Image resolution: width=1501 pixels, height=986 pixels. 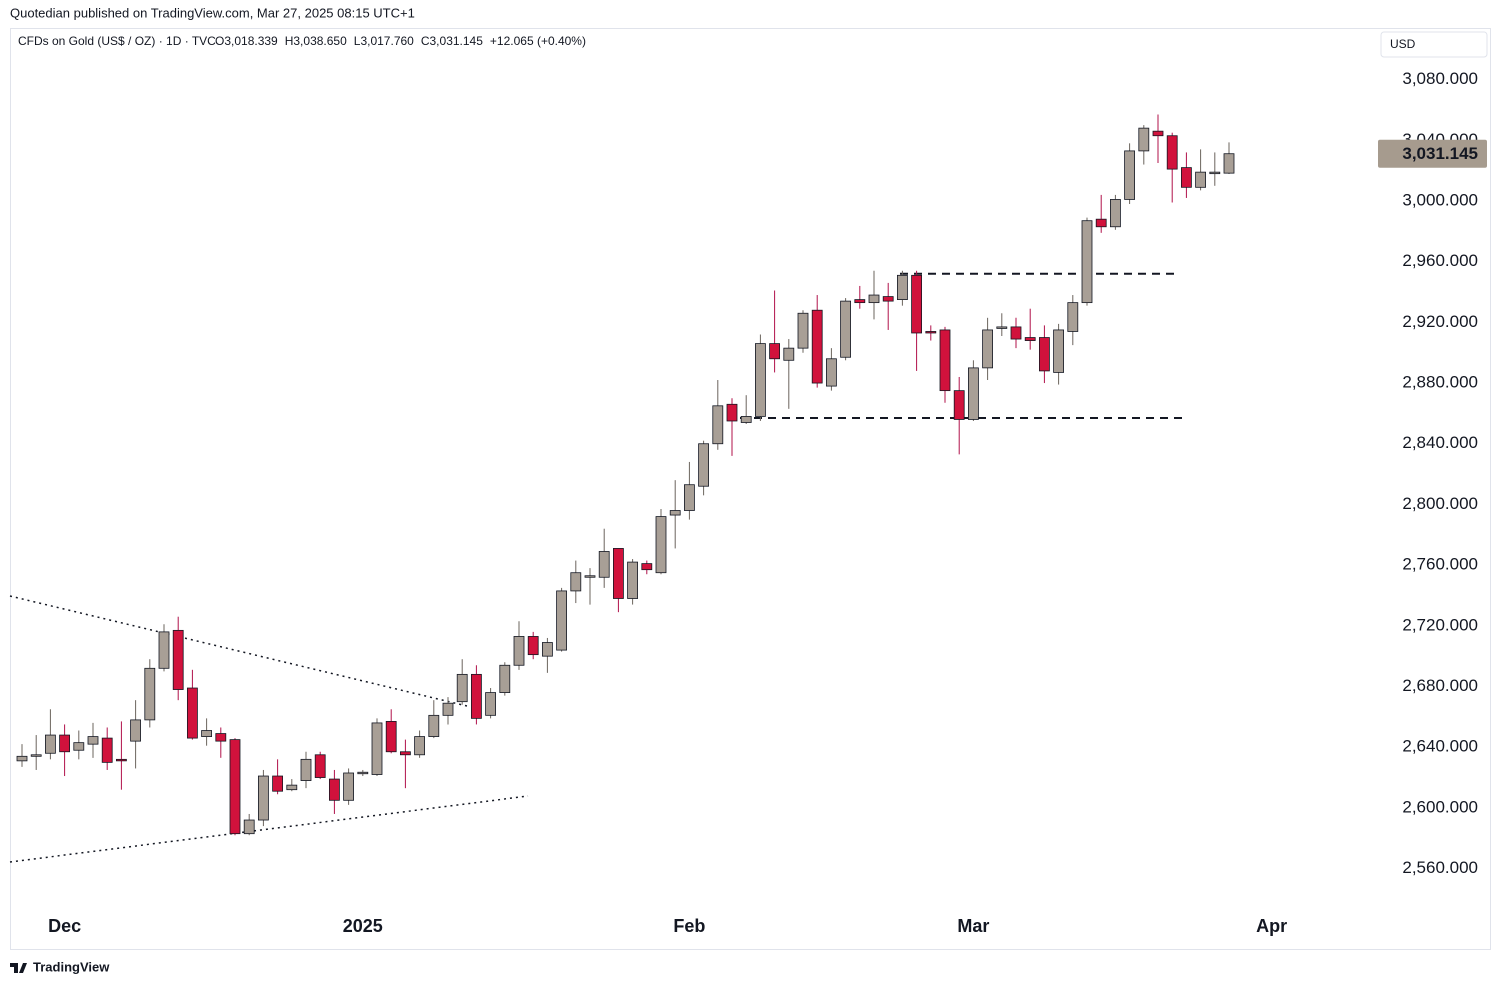 What do you see at coordinates (1440, 382) in the screenshot?
I see `y-tick-label: 2,880.000` at bounding box center [1440, 382].